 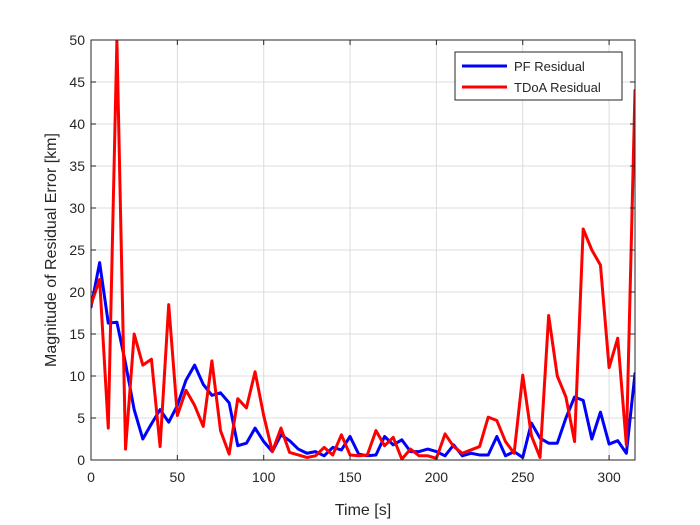 What do you see at coordinates (77, 292) in the screenshot?
I see `y-tick-label: 20` at bounding box center [77, 292].